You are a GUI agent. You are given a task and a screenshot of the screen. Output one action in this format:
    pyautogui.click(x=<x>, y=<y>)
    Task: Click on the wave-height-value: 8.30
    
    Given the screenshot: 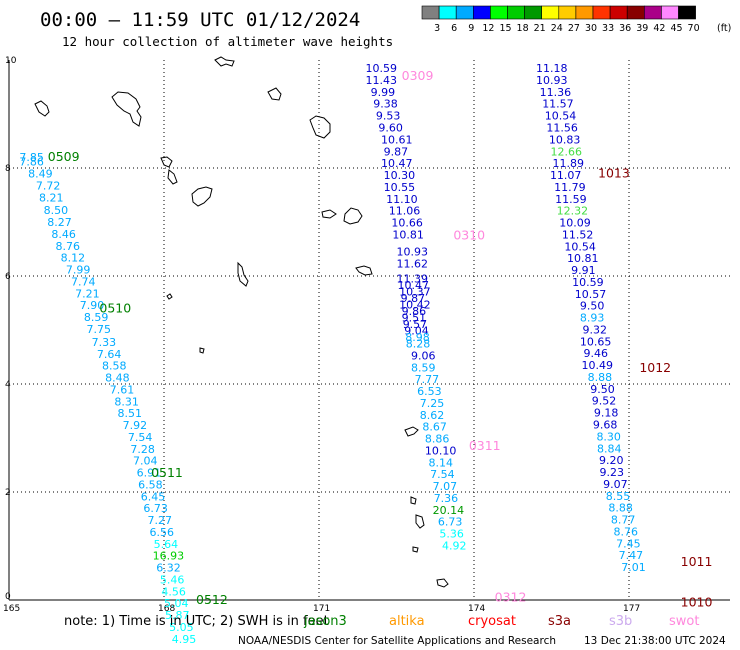 What is the action you would take?
    pyautogui.click(x=608, y=436)
    